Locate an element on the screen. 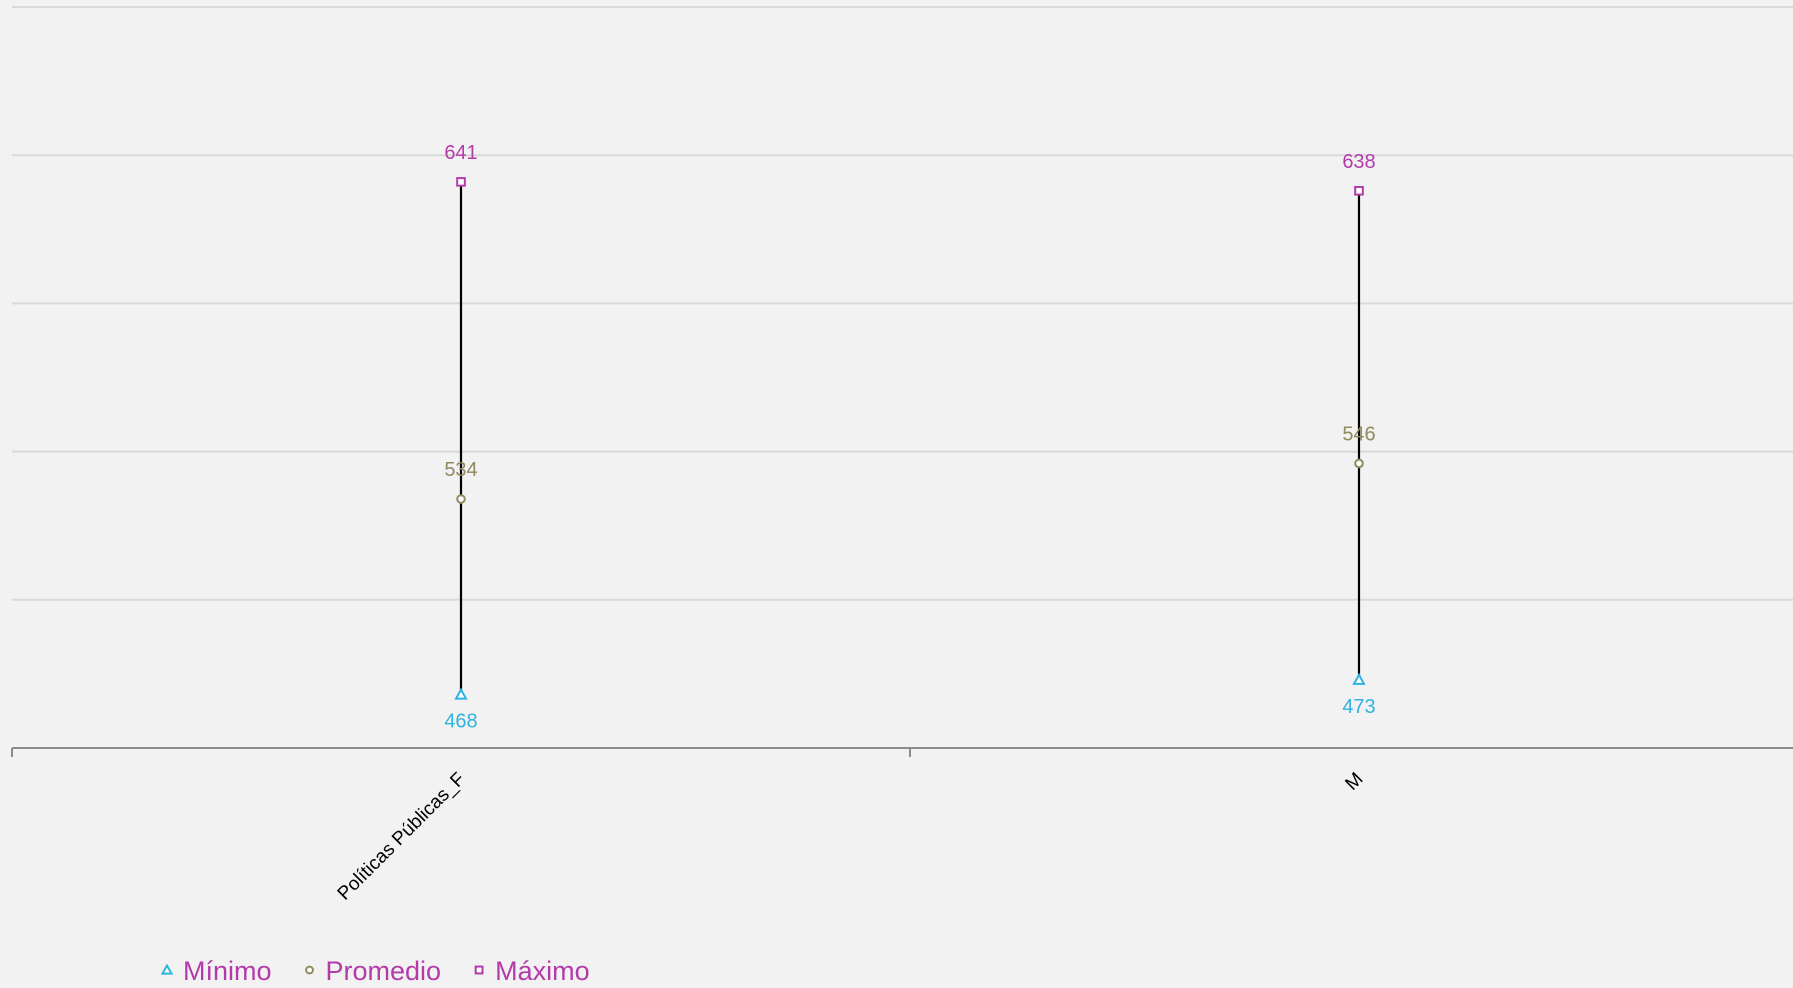 This screenshot has height=988, width=1793. data-label-minimo-m: 473 is located at coordinates (1358, 707).